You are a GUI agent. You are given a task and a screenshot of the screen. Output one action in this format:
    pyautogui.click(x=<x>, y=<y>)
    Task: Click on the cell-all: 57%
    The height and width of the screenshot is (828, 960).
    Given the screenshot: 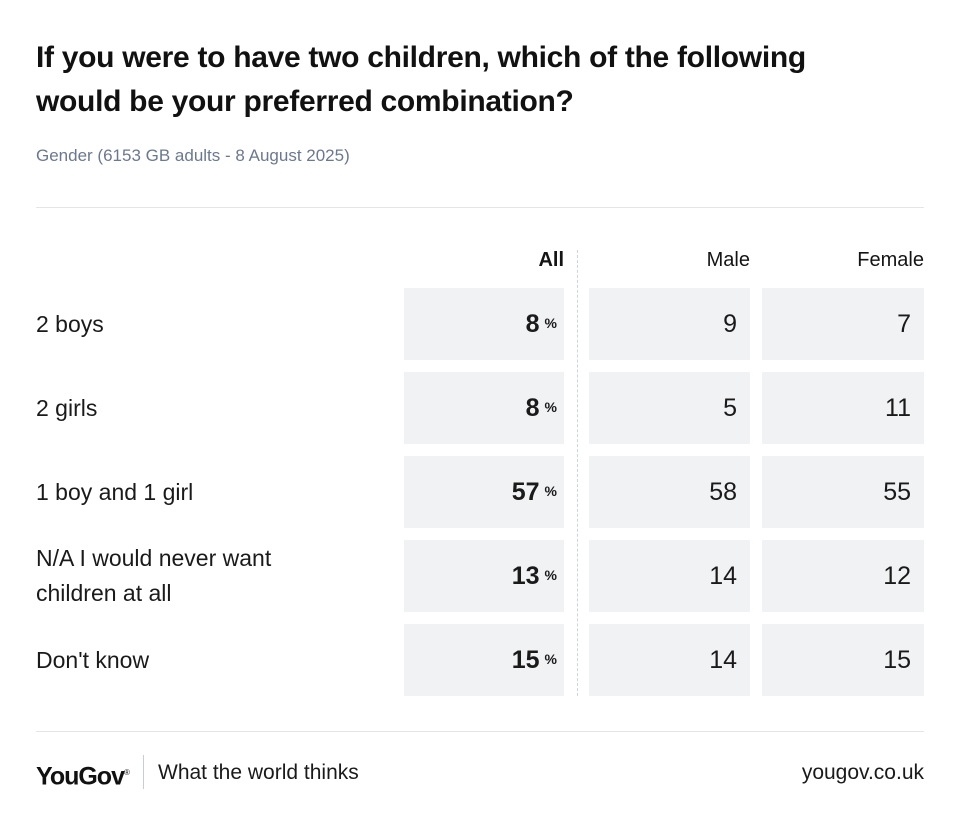 What is the action you would take?
    pyautogui.click(x=484, y=492)
    